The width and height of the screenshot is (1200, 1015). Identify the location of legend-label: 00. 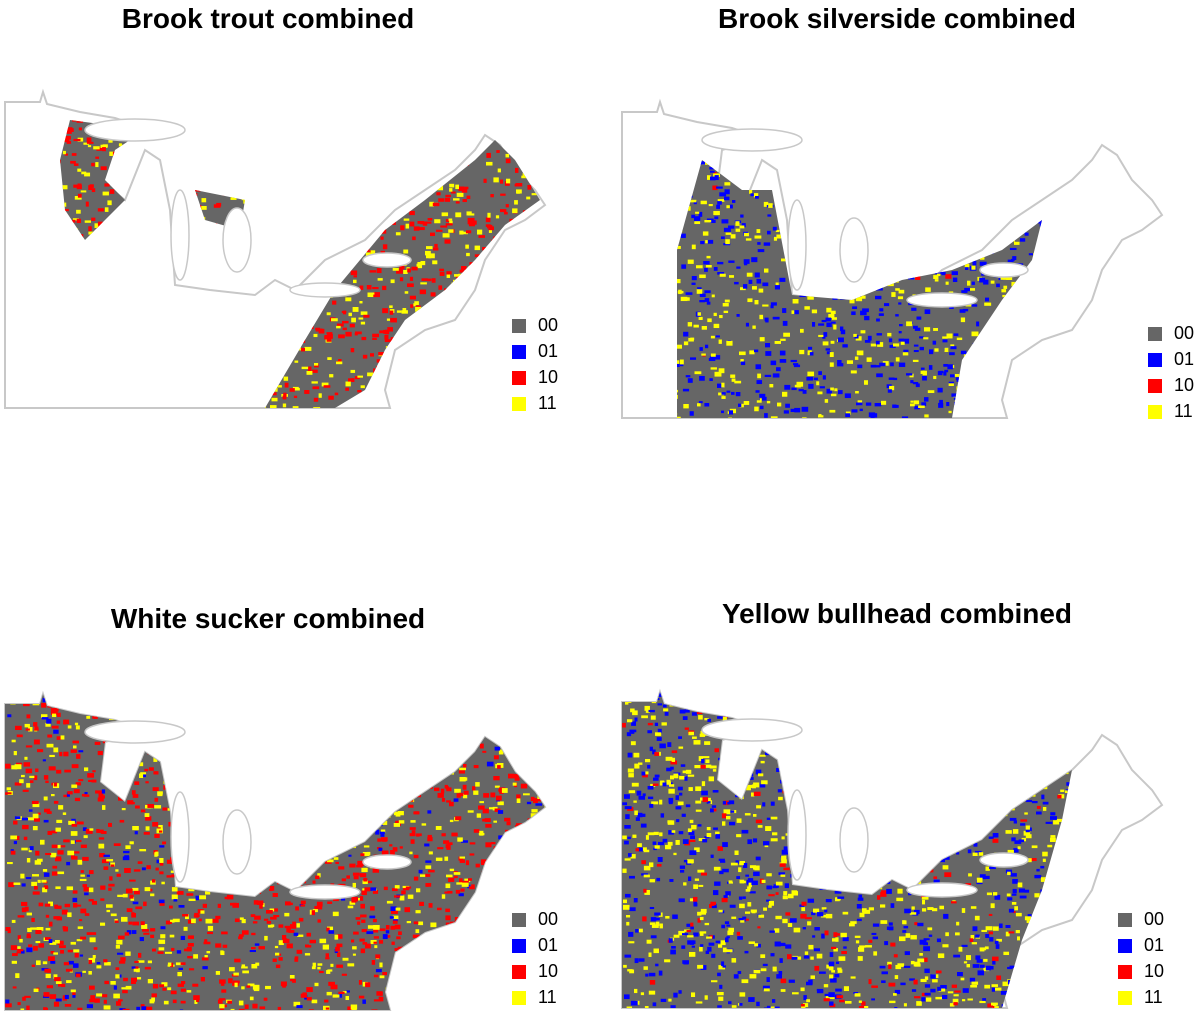
(1184, 333).